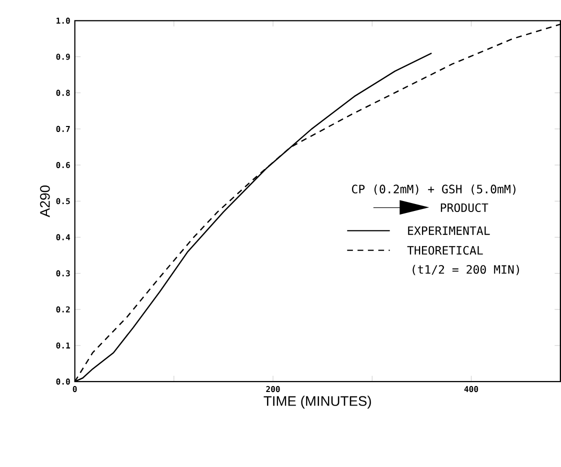  I want to click on y-tick-label: 0.1, so click(63, 345).